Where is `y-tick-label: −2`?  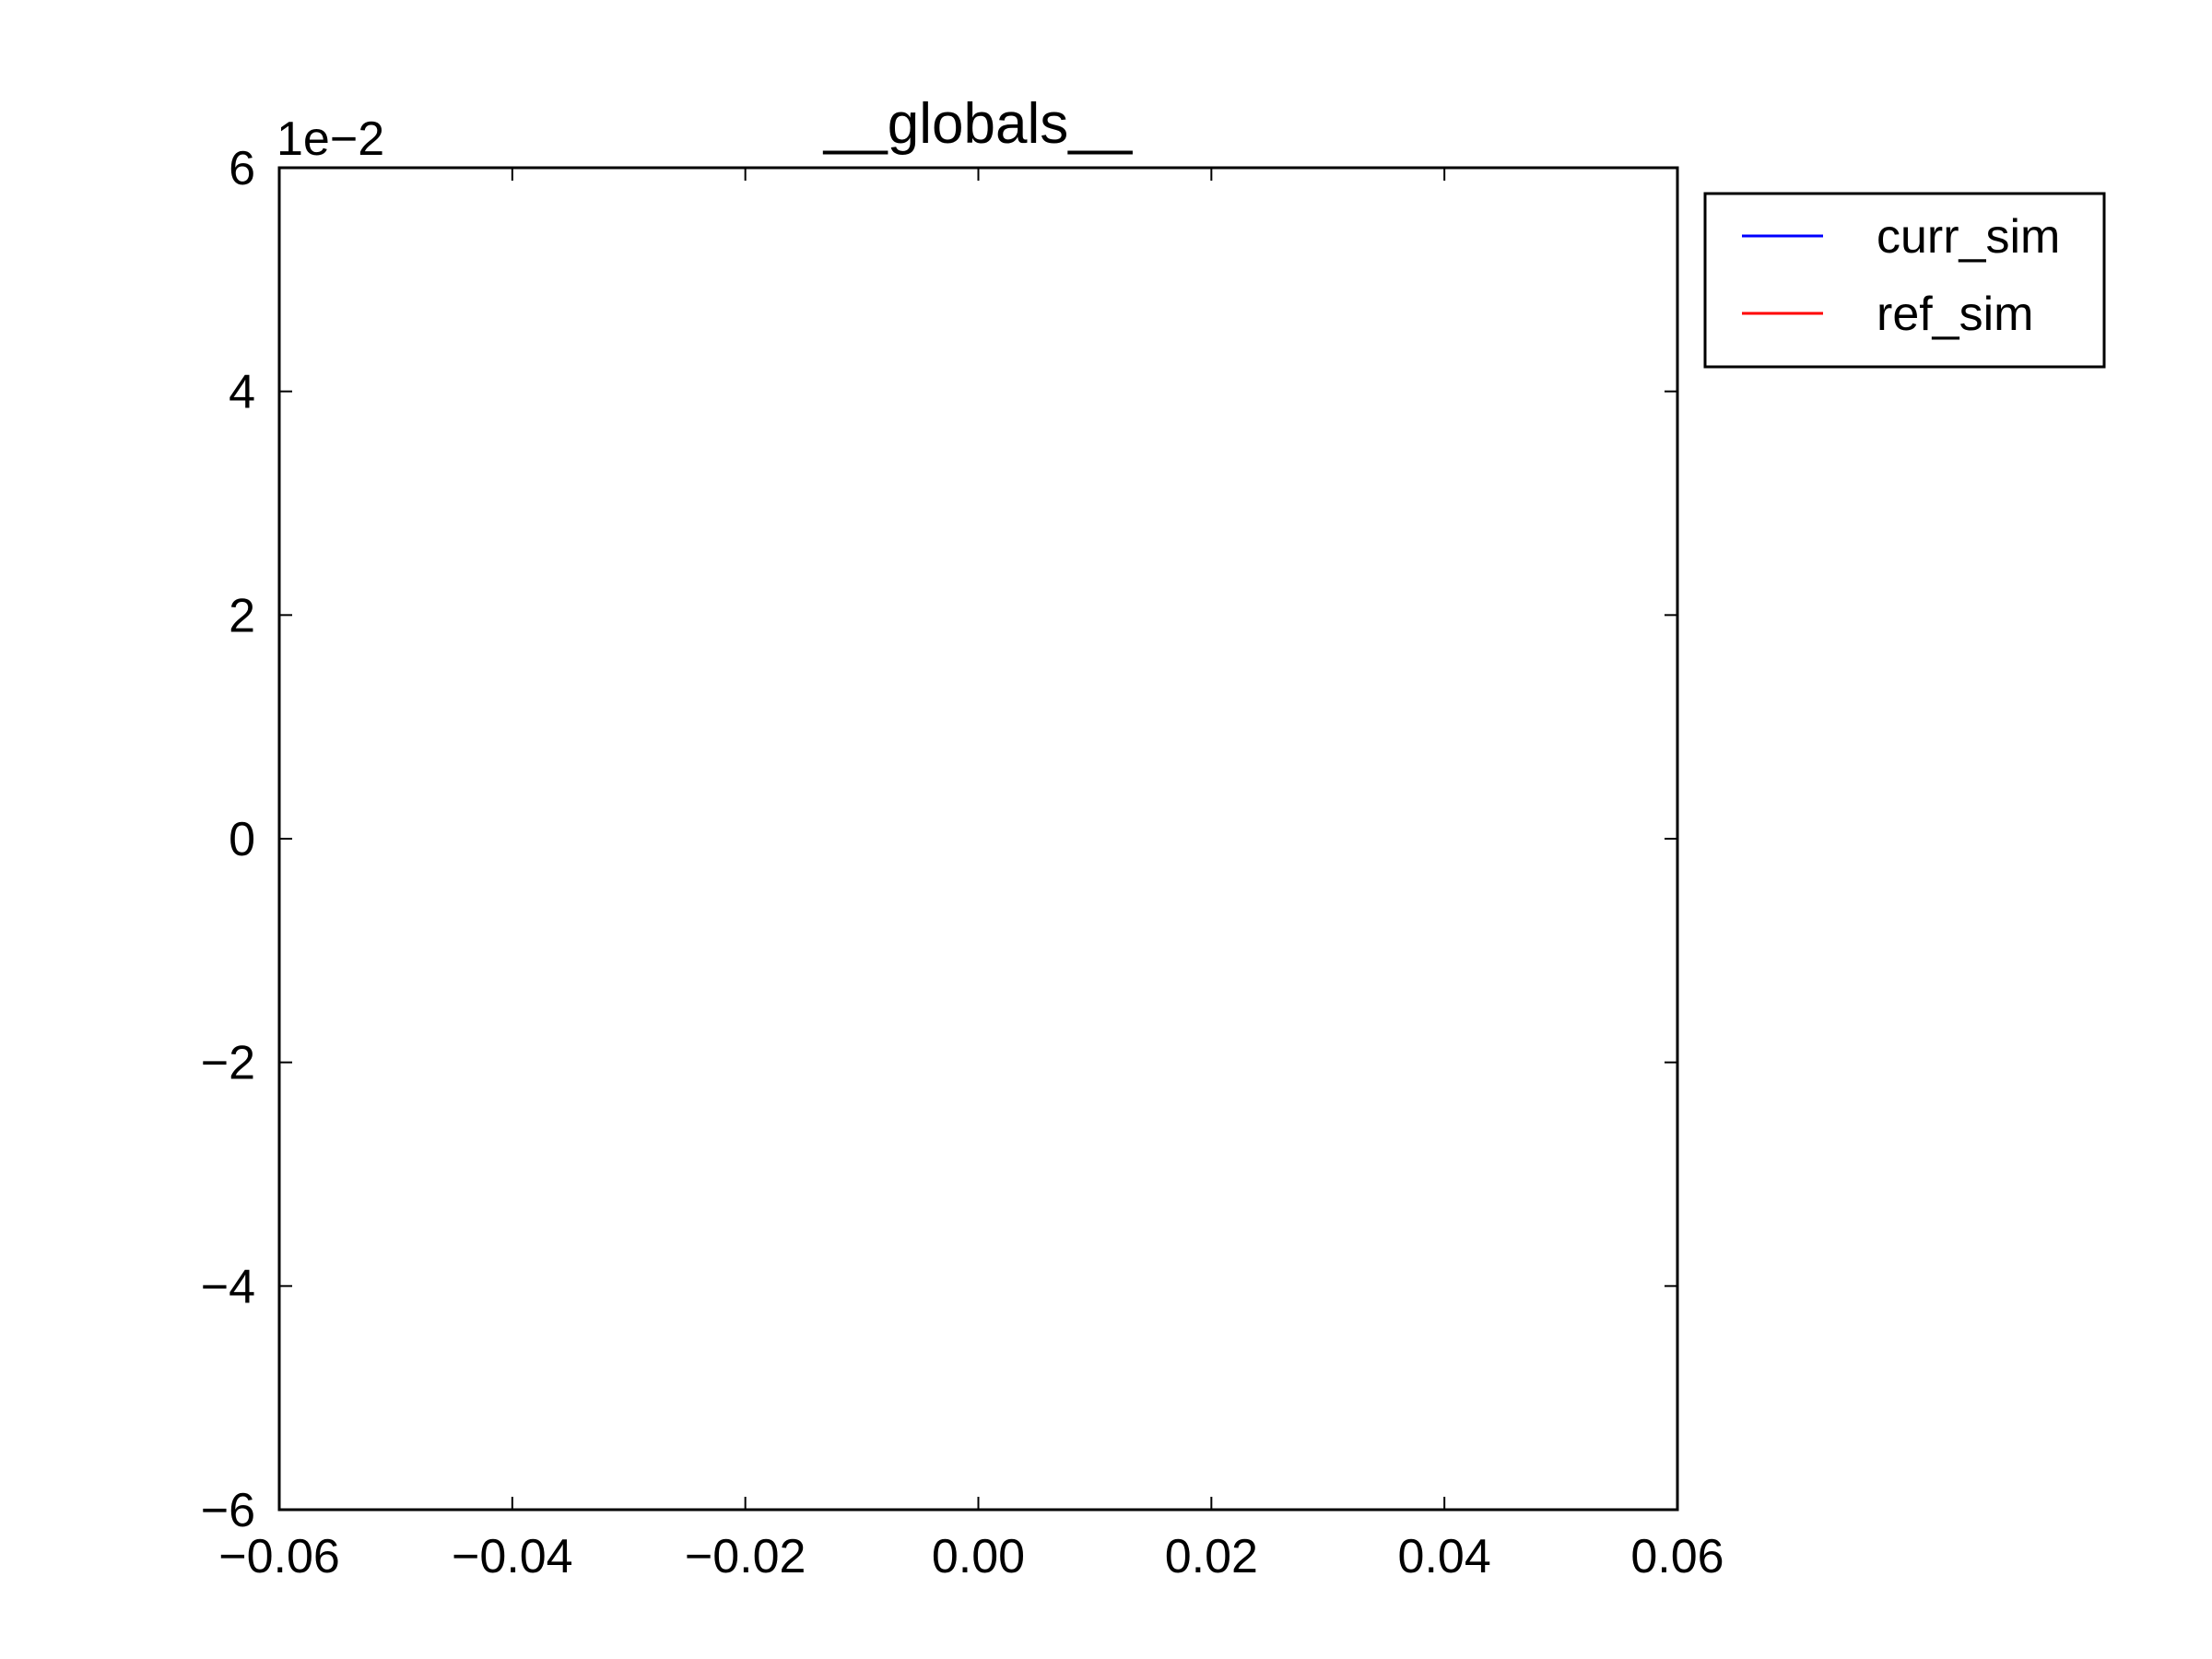
y-tick-label: −2 is located at coordinates (228, 1063).